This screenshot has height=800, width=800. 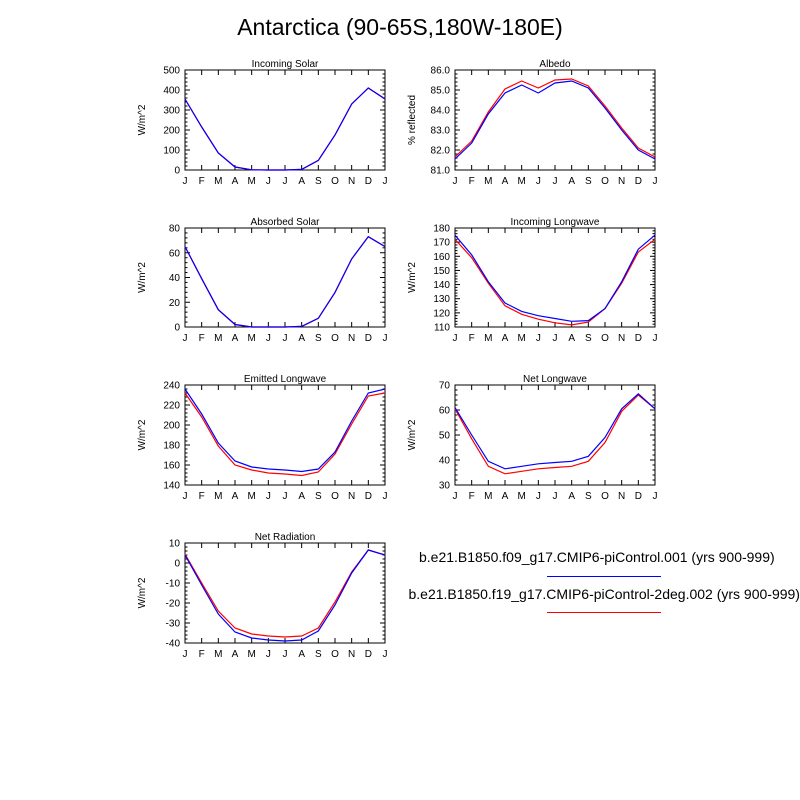 I want to click on y-tick-label: 100, so click(x=171, y=151).